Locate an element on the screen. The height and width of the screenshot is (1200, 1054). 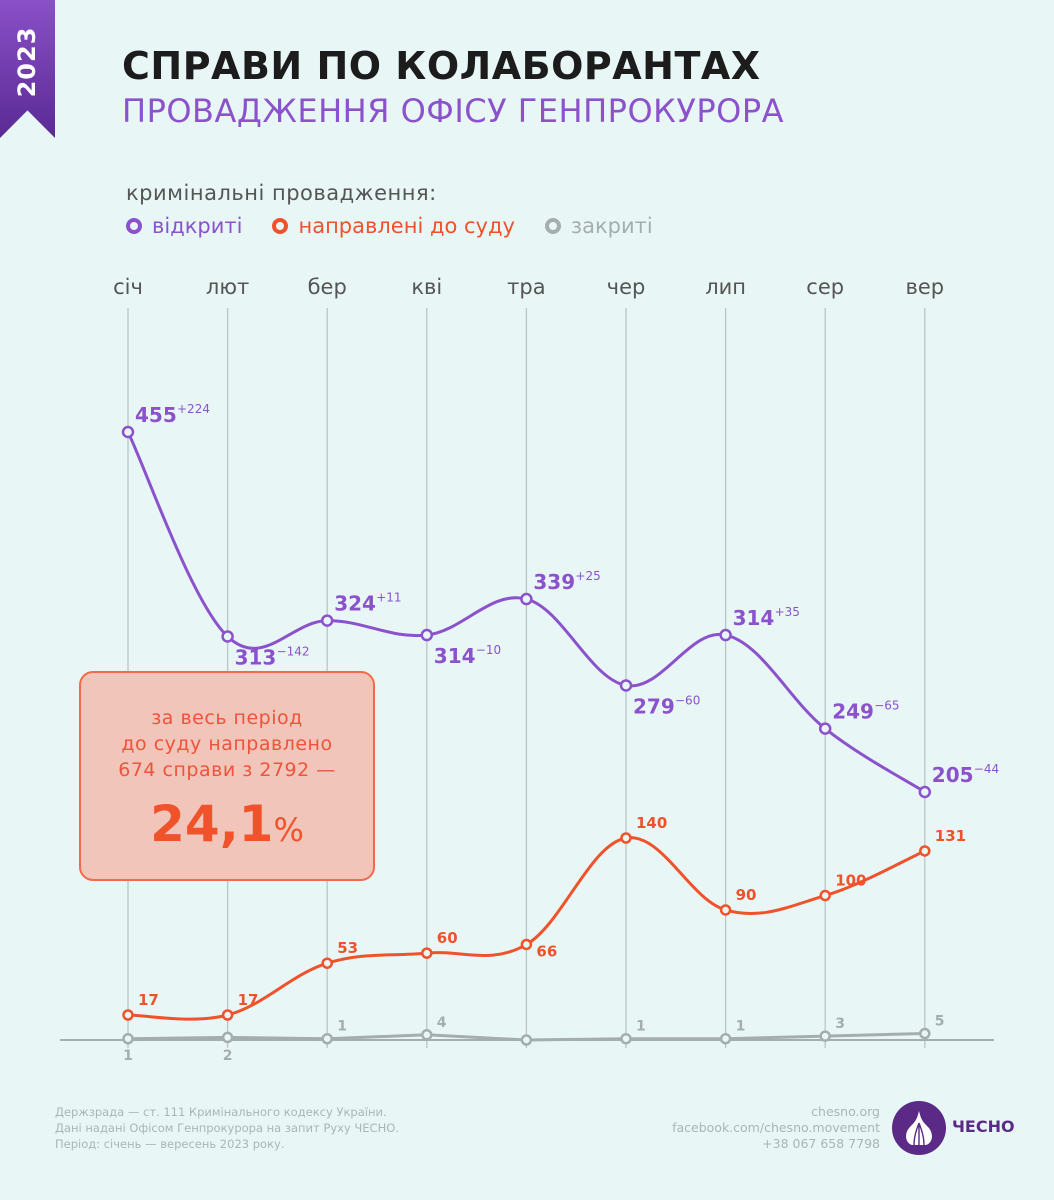
x-tick-label: січ is located at coordinates (128, 287).